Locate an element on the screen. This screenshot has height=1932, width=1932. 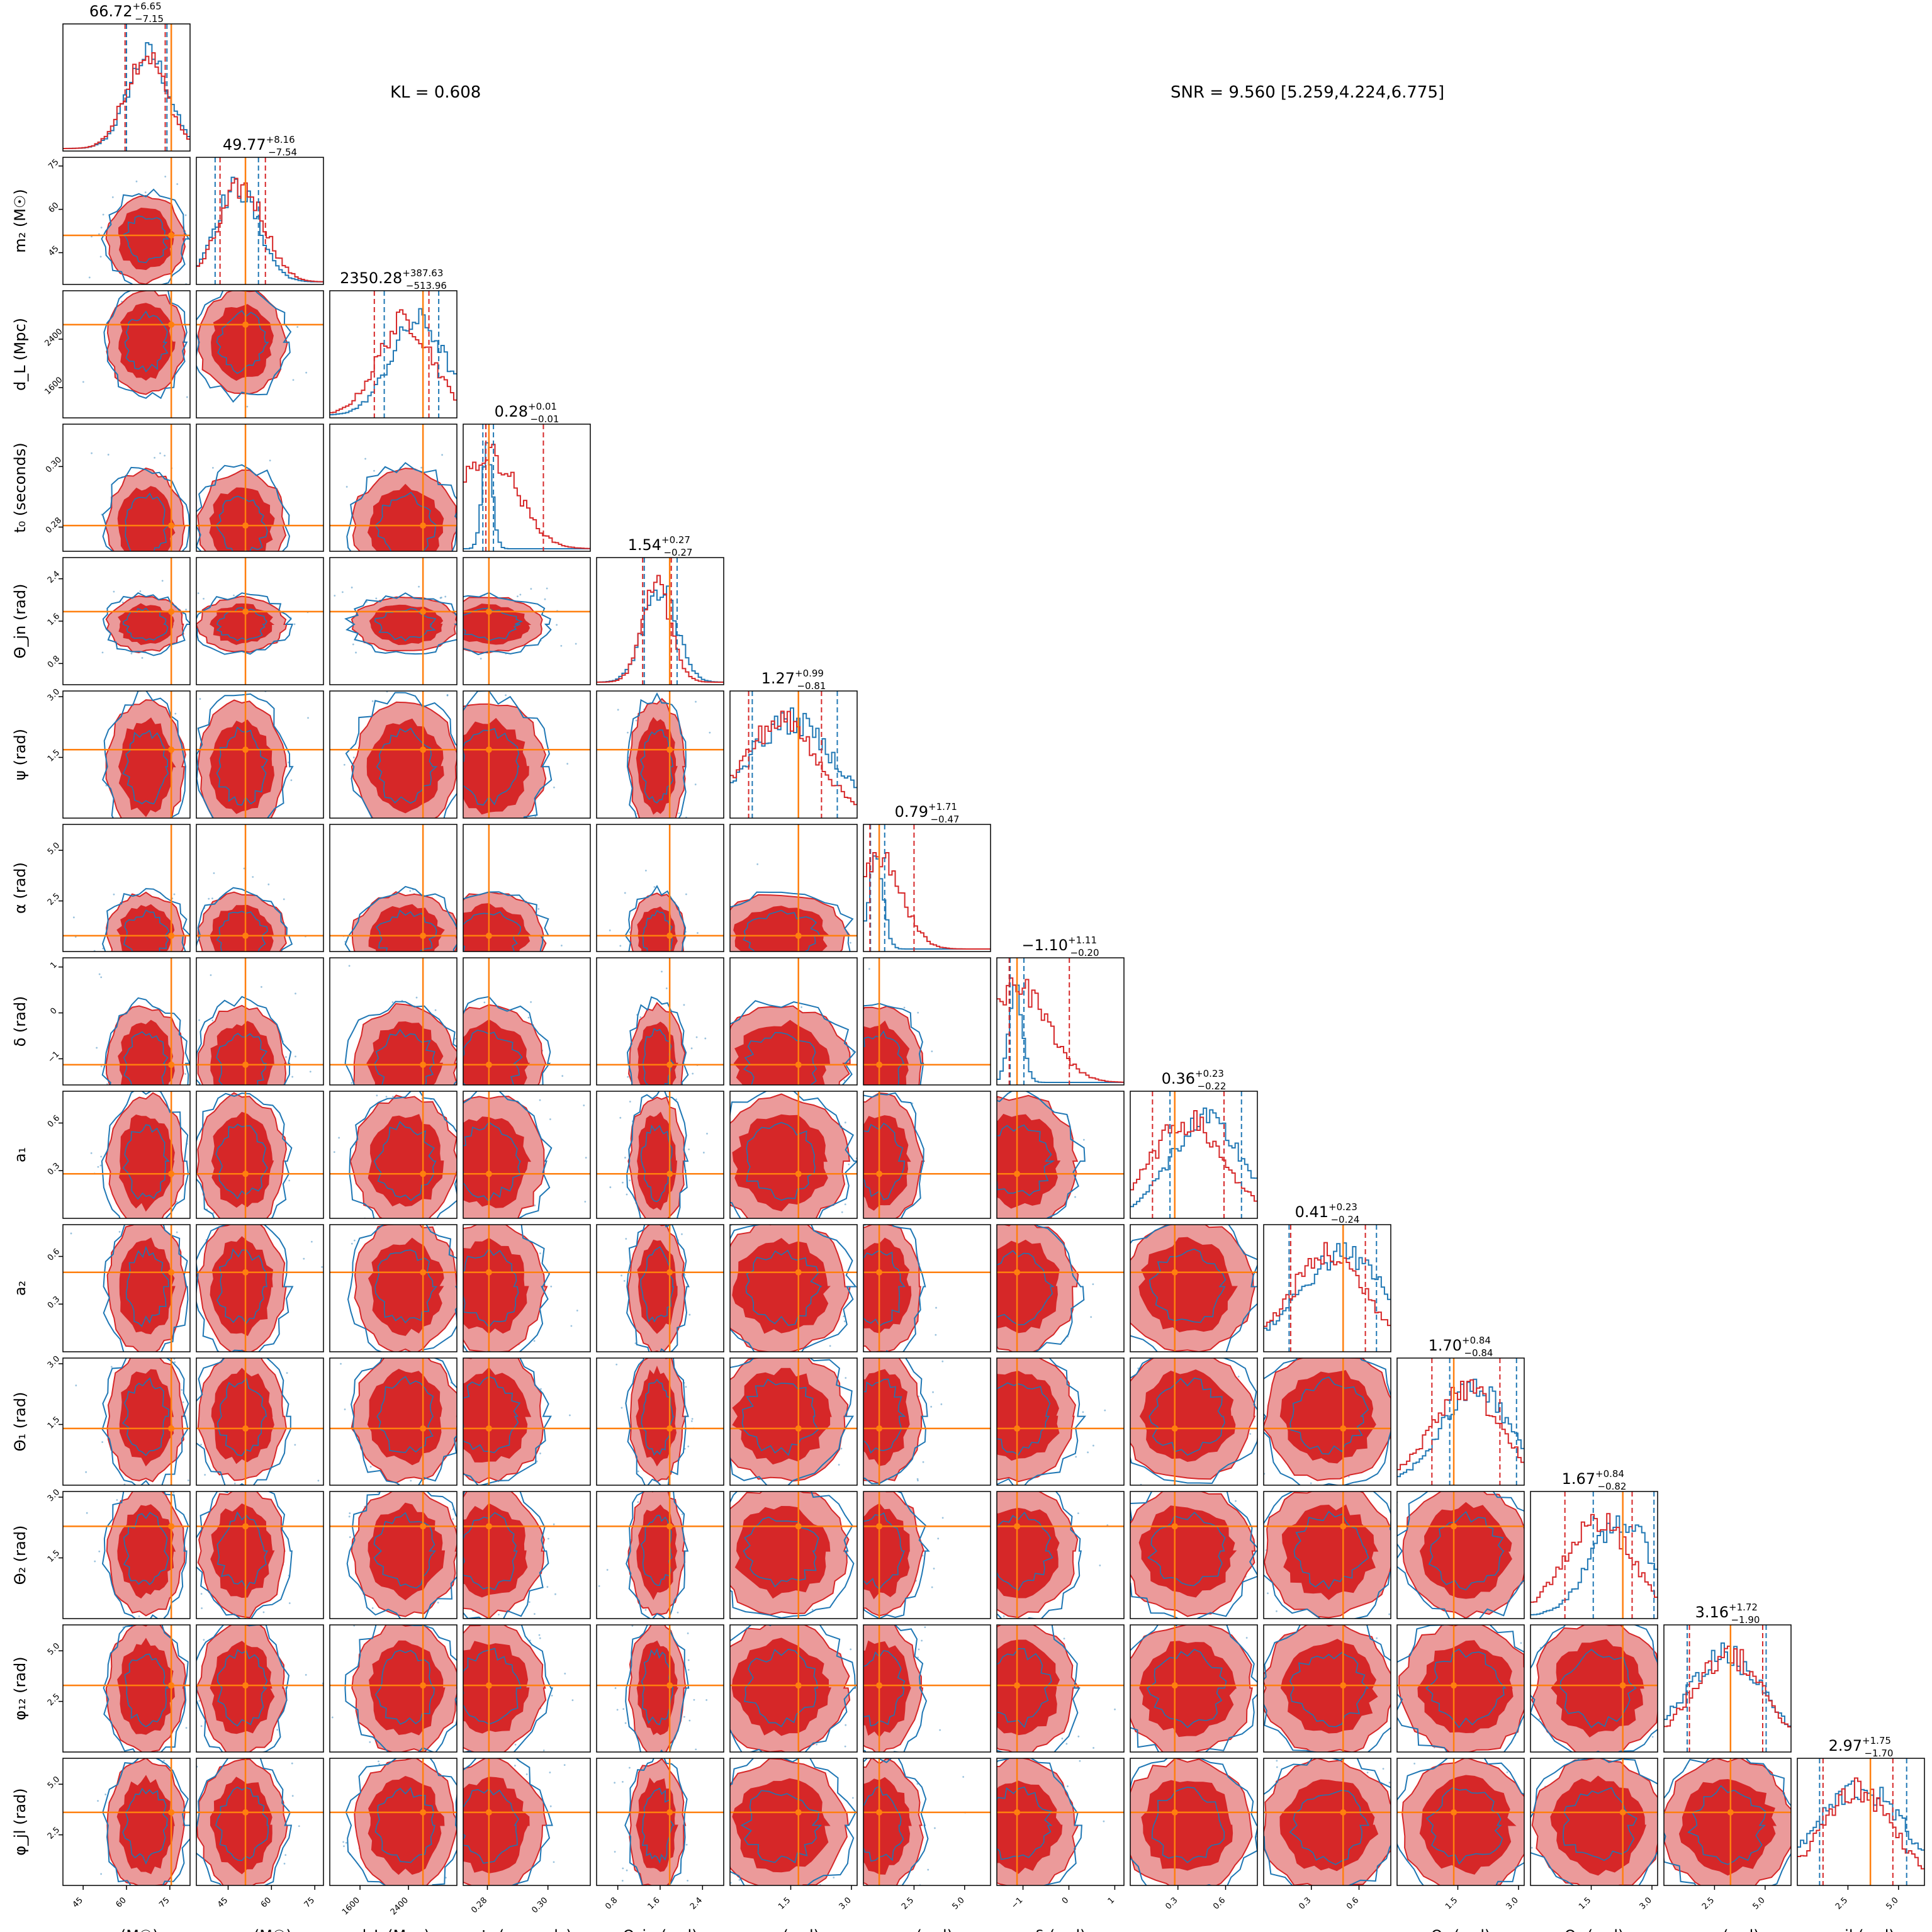
title-value: 1.27 is located at coordinates (778, 678).